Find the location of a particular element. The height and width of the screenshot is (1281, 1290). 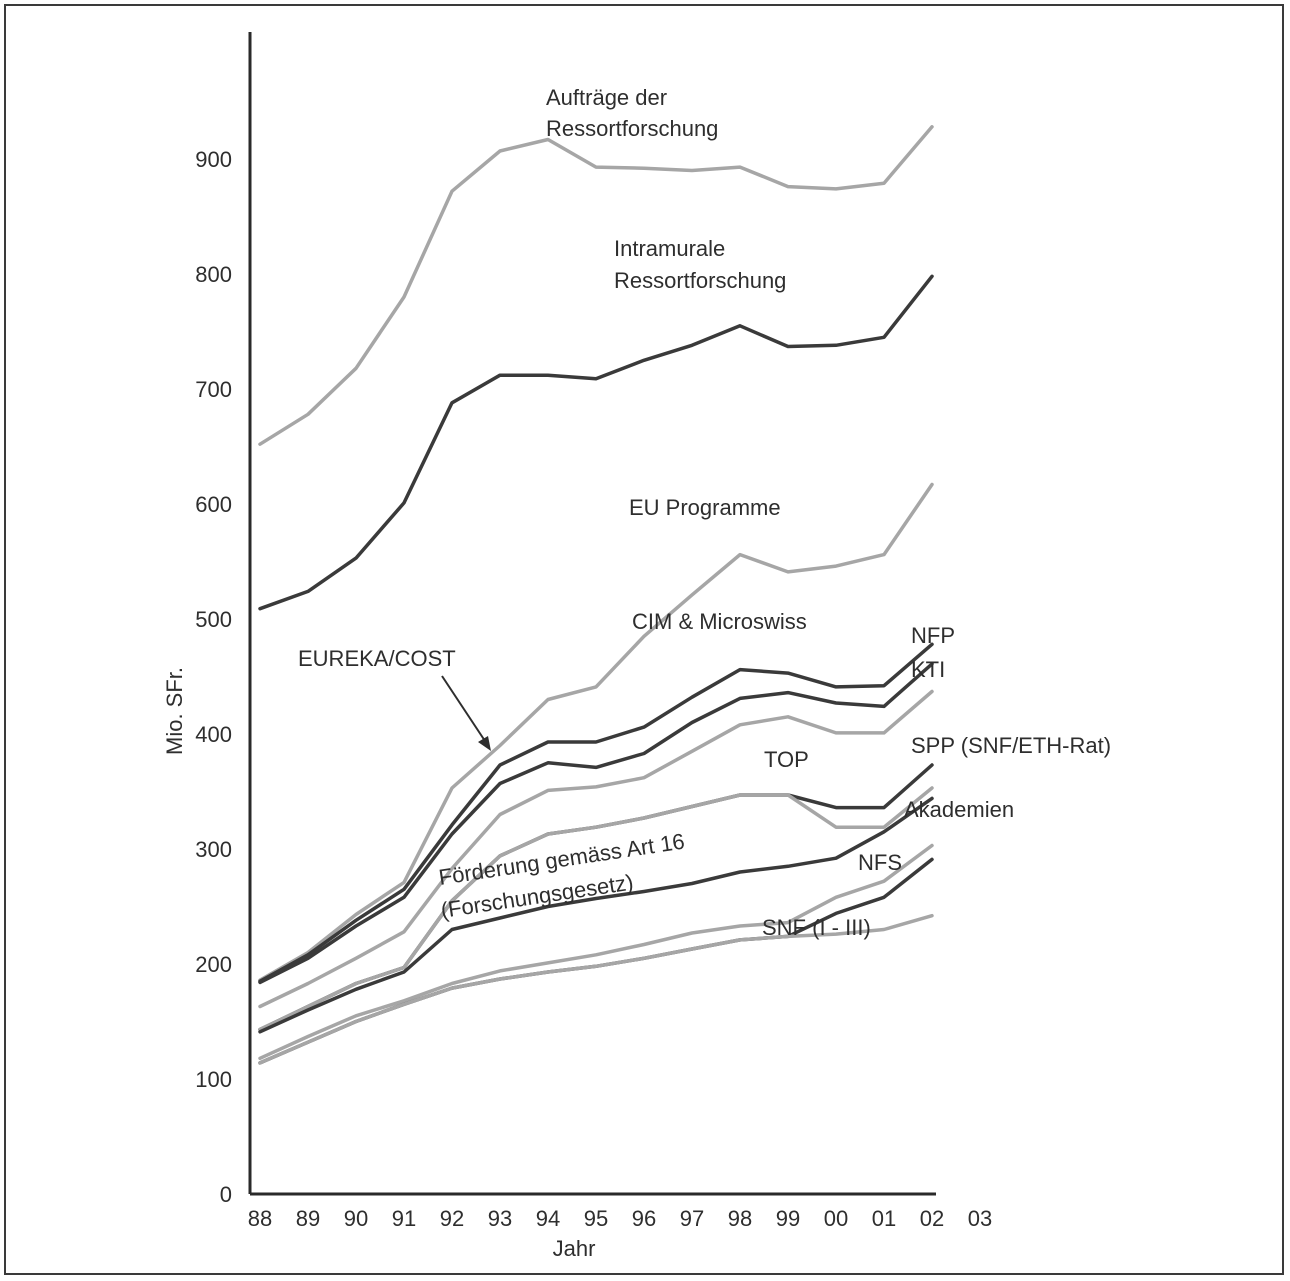

y-tick-label: 200 is located at coordinates (213, 964).